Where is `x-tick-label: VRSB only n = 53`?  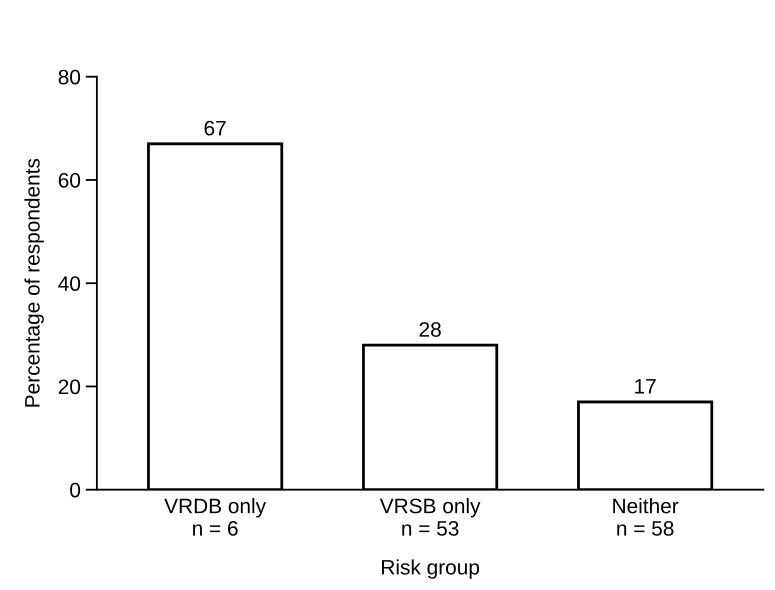 x-tick-label: VRSB only n = 53 is located at coordinates (430, 517).